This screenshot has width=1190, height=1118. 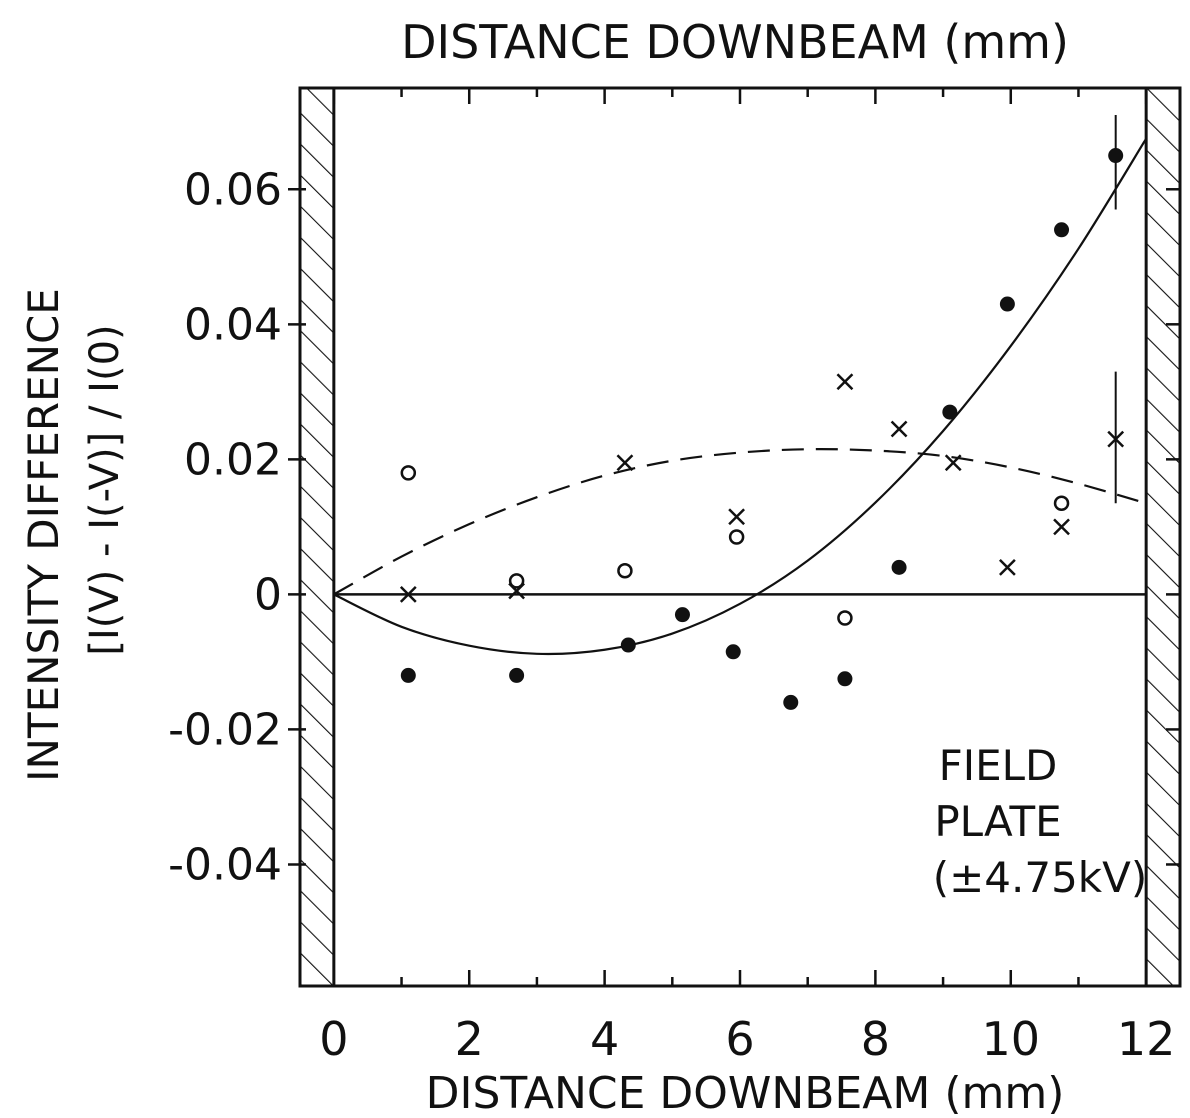 I want to click on field-plate-annotation: FIELD PLATE (±4.75kV), so click(x=1040, y=821).